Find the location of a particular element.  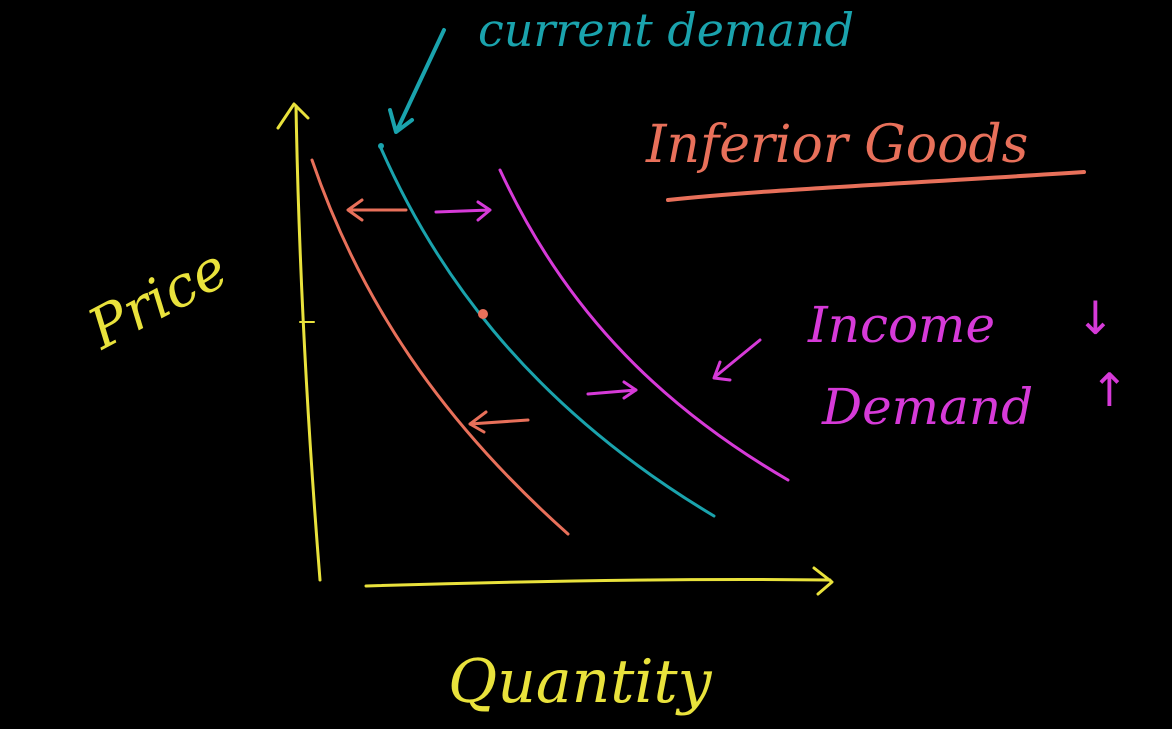

current-demand-start-dot is located at coordinates (381, 146).